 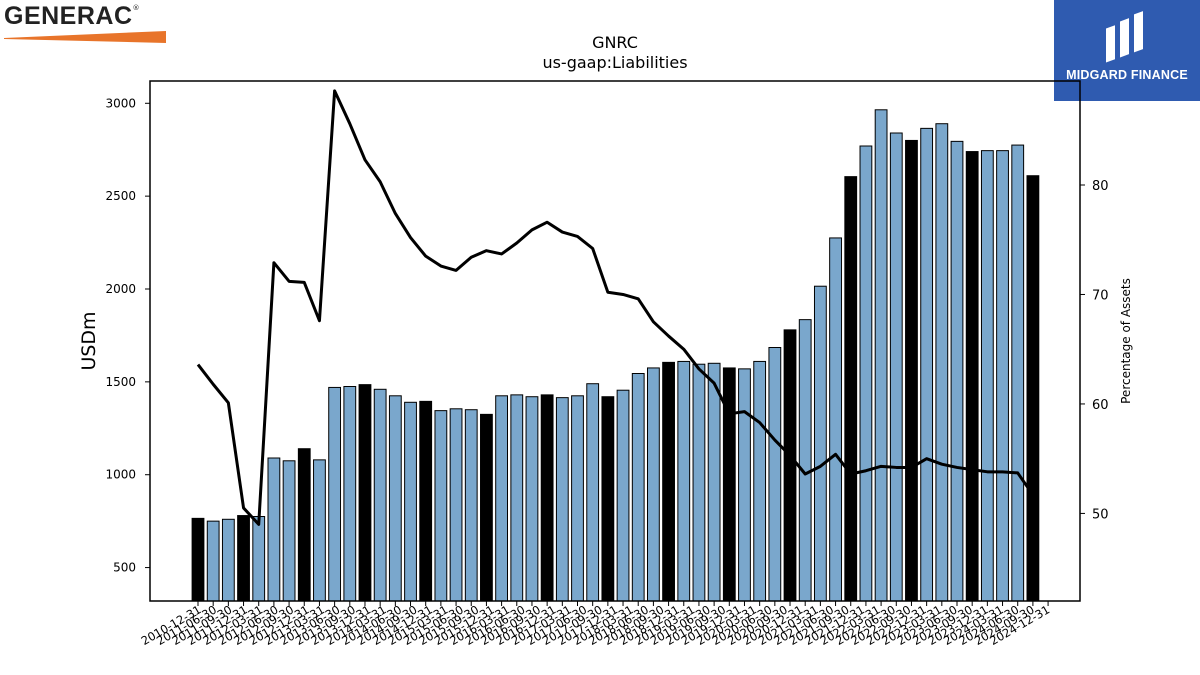 I want to click on chart-title: GNRC, so click(x=615, y=42).